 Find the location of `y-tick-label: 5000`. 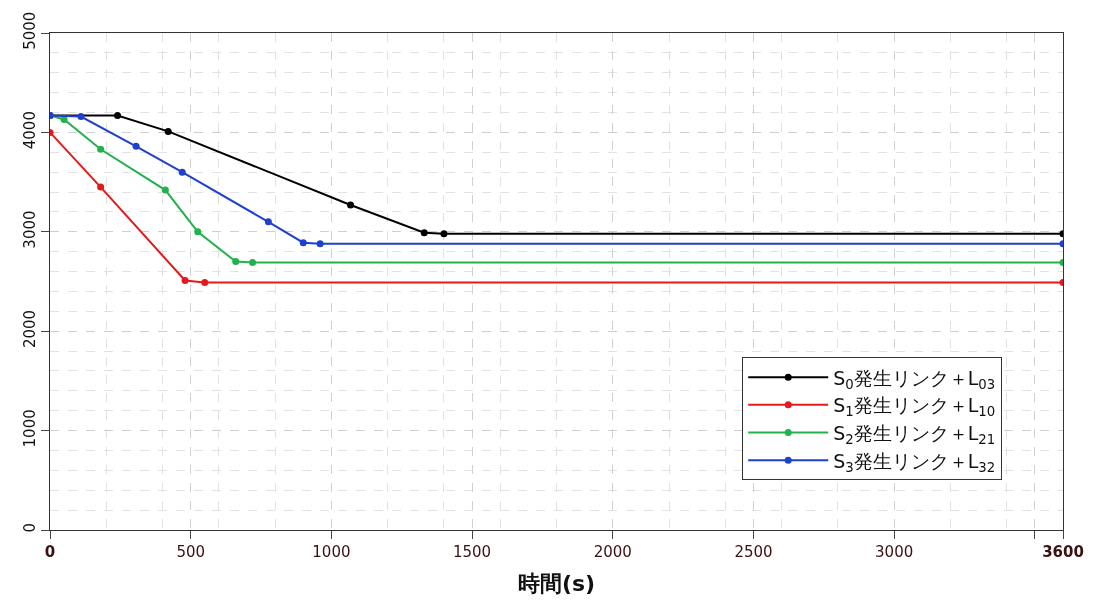

y-tick-label: 5000 is located at coordinates (30, 30).